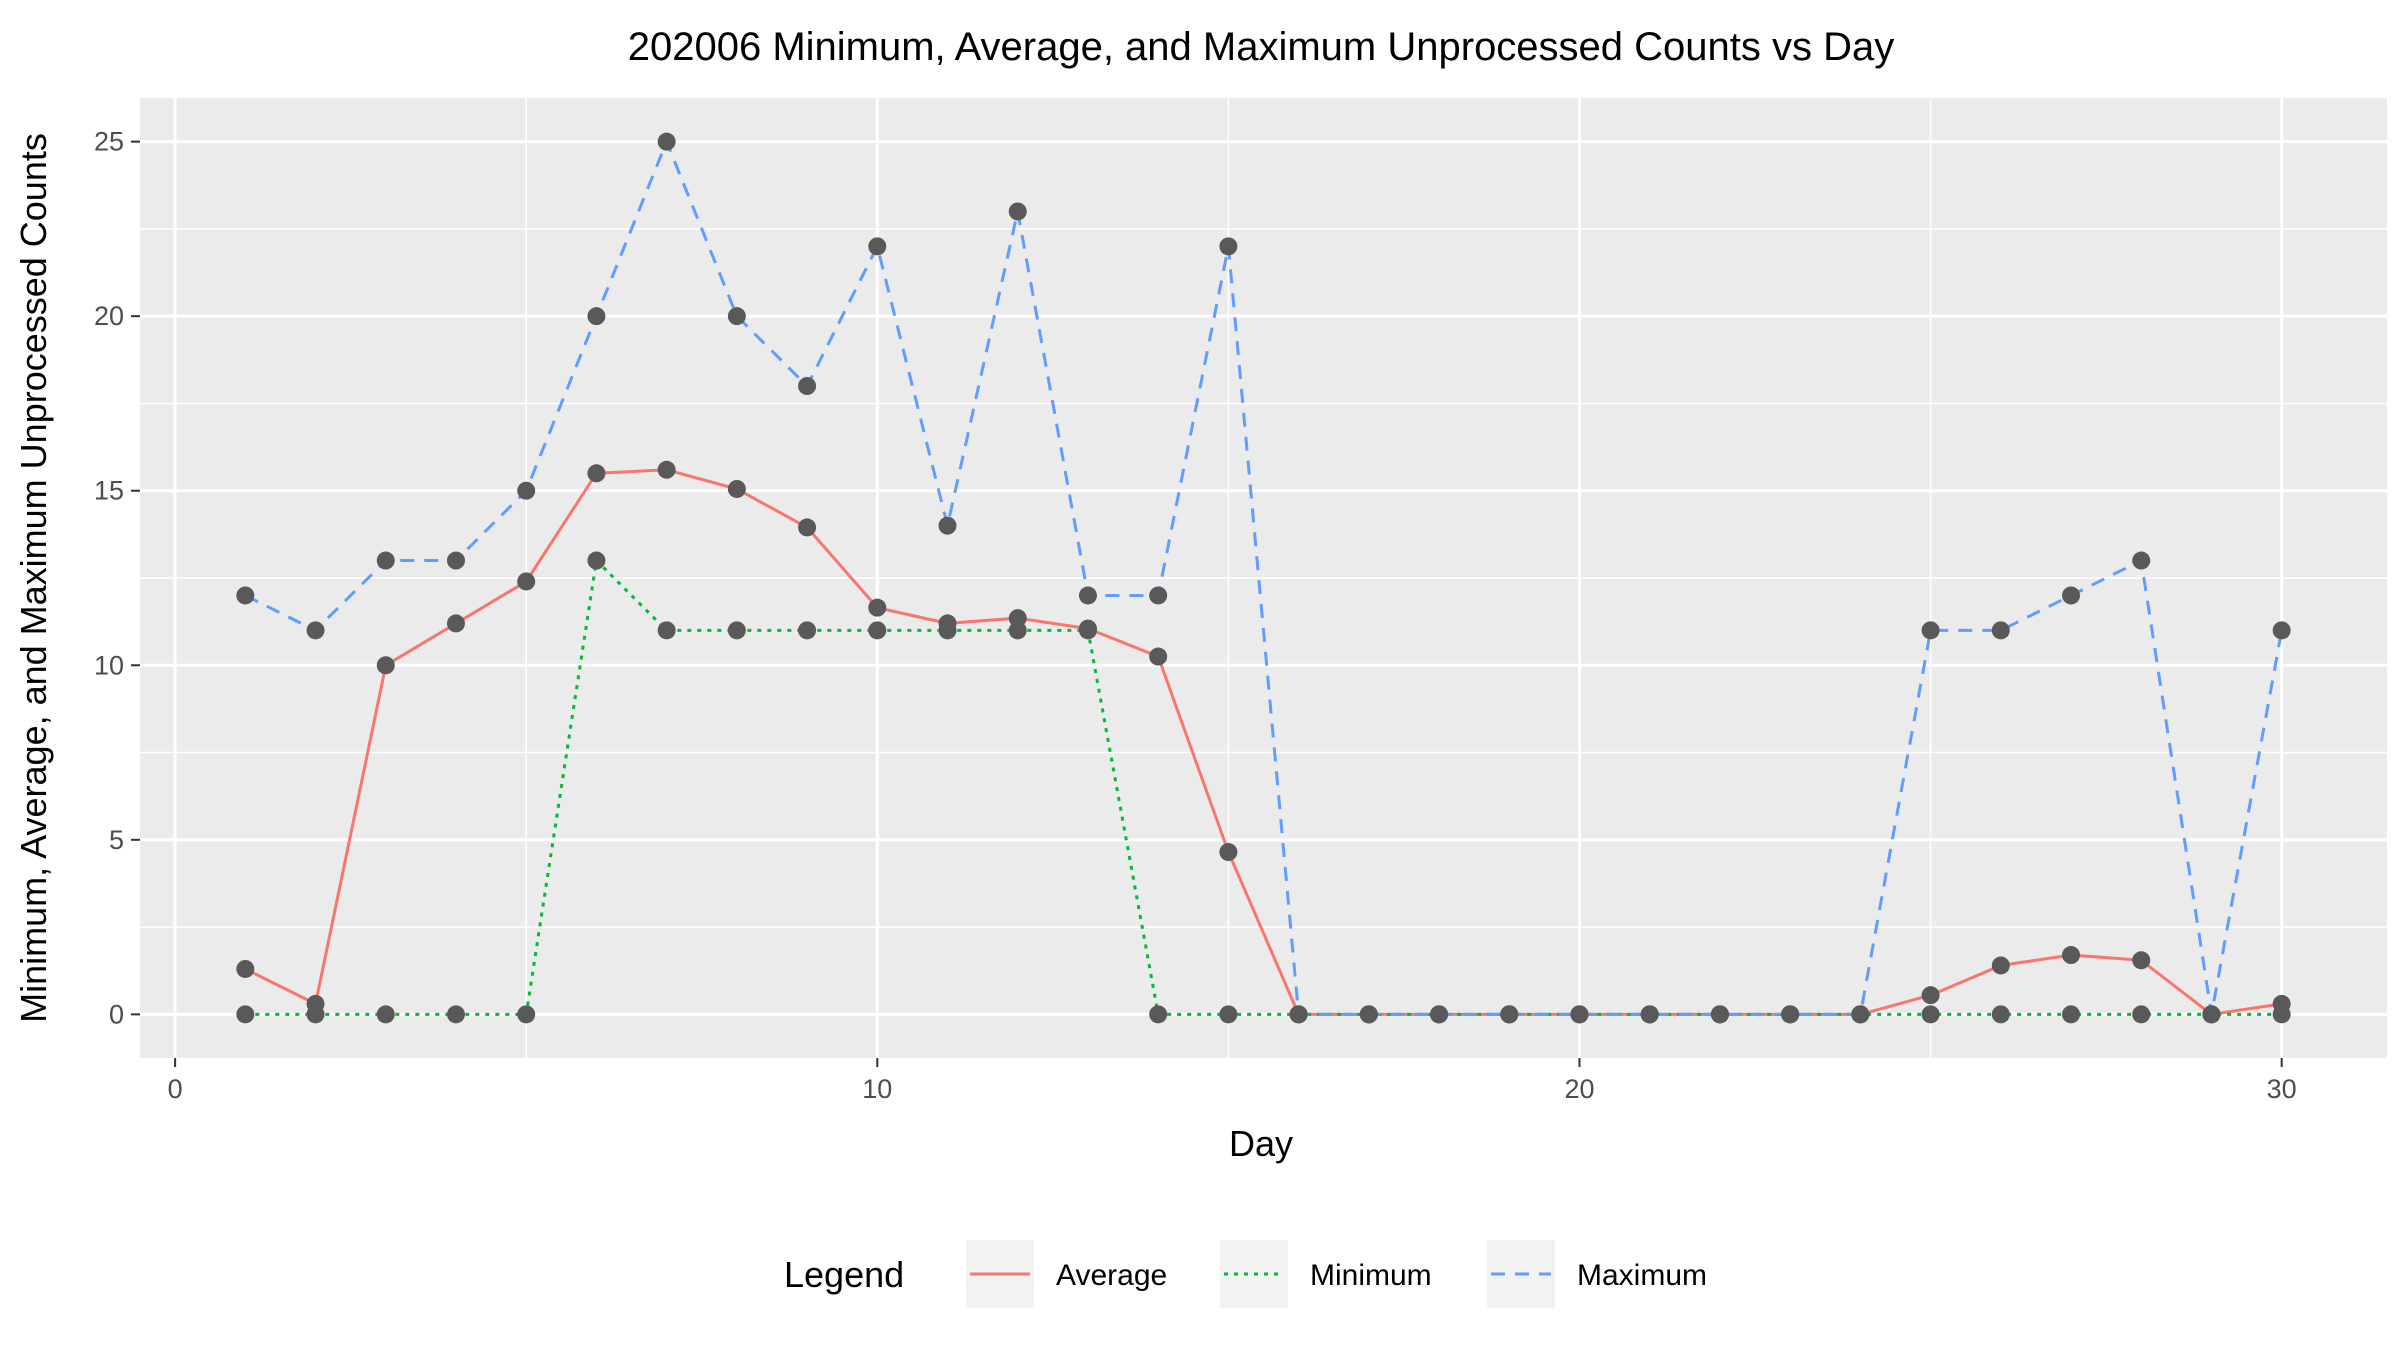 Image resolution: width=2400 pixels, height=1350 pixels. I want to click on legend-label-average: Average, so click(1111, 1275).